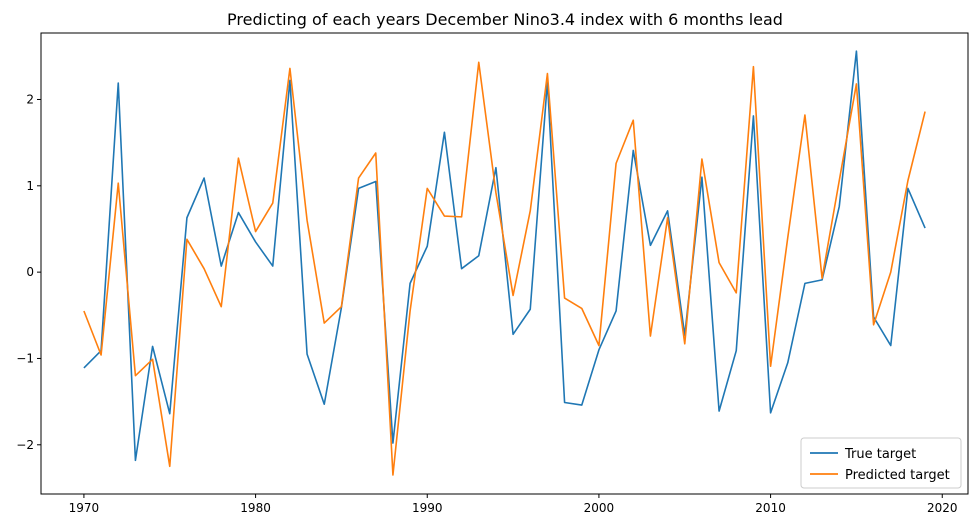 This screenshot has width=980, height=528. I want to click on x-tick-label: 1980, so click(255, 508).